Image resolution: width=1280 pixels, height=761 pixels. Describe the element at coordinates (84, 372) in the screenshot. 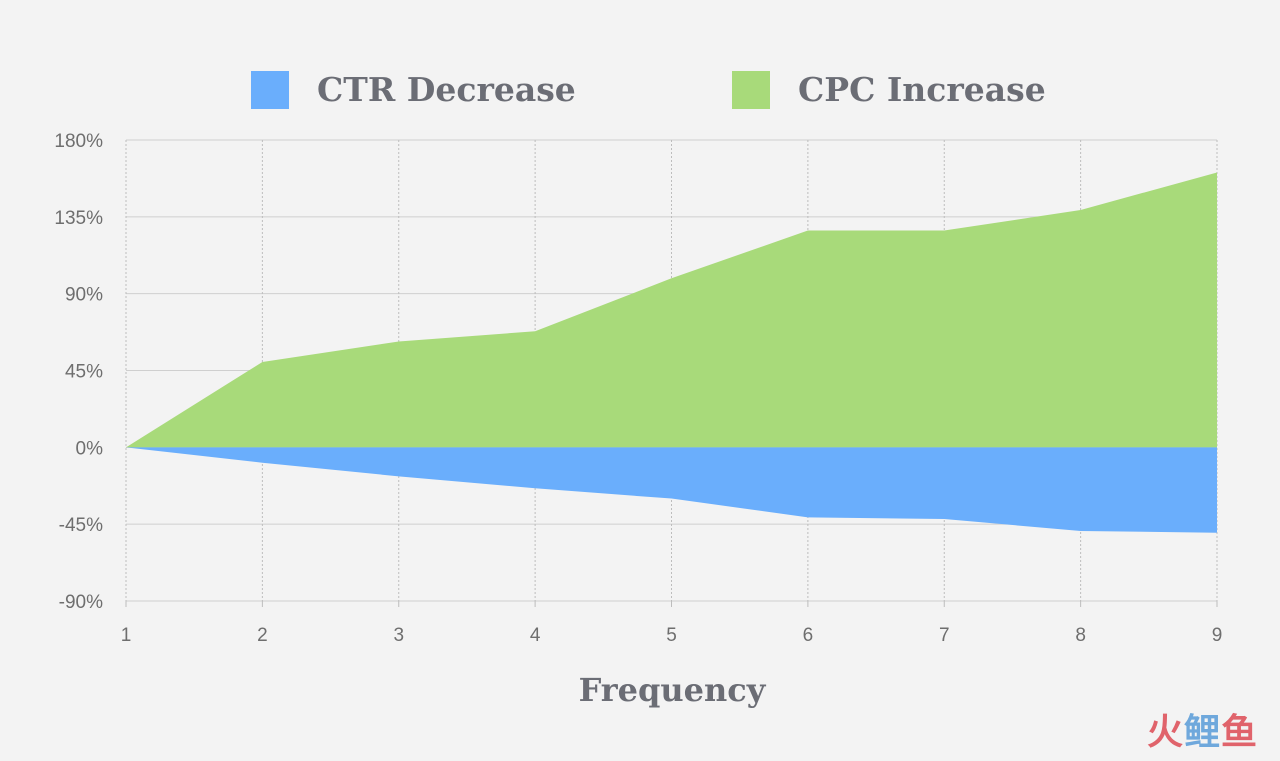

I see `y-tick-label: 45%` at that location.